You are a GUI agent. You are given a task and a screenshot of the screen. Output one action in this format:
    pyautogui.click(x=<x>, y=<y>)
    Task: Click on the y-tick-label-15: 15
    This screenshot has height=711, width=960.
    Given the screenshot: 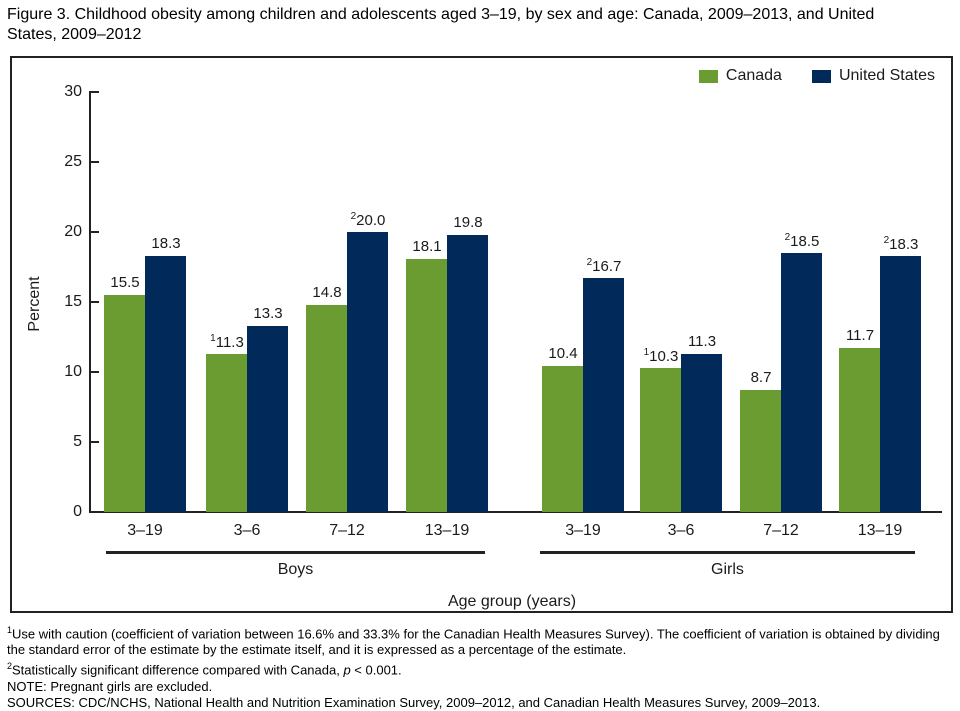 What is the action you would take?
    pyautogui.click(x=73, y=301)
    